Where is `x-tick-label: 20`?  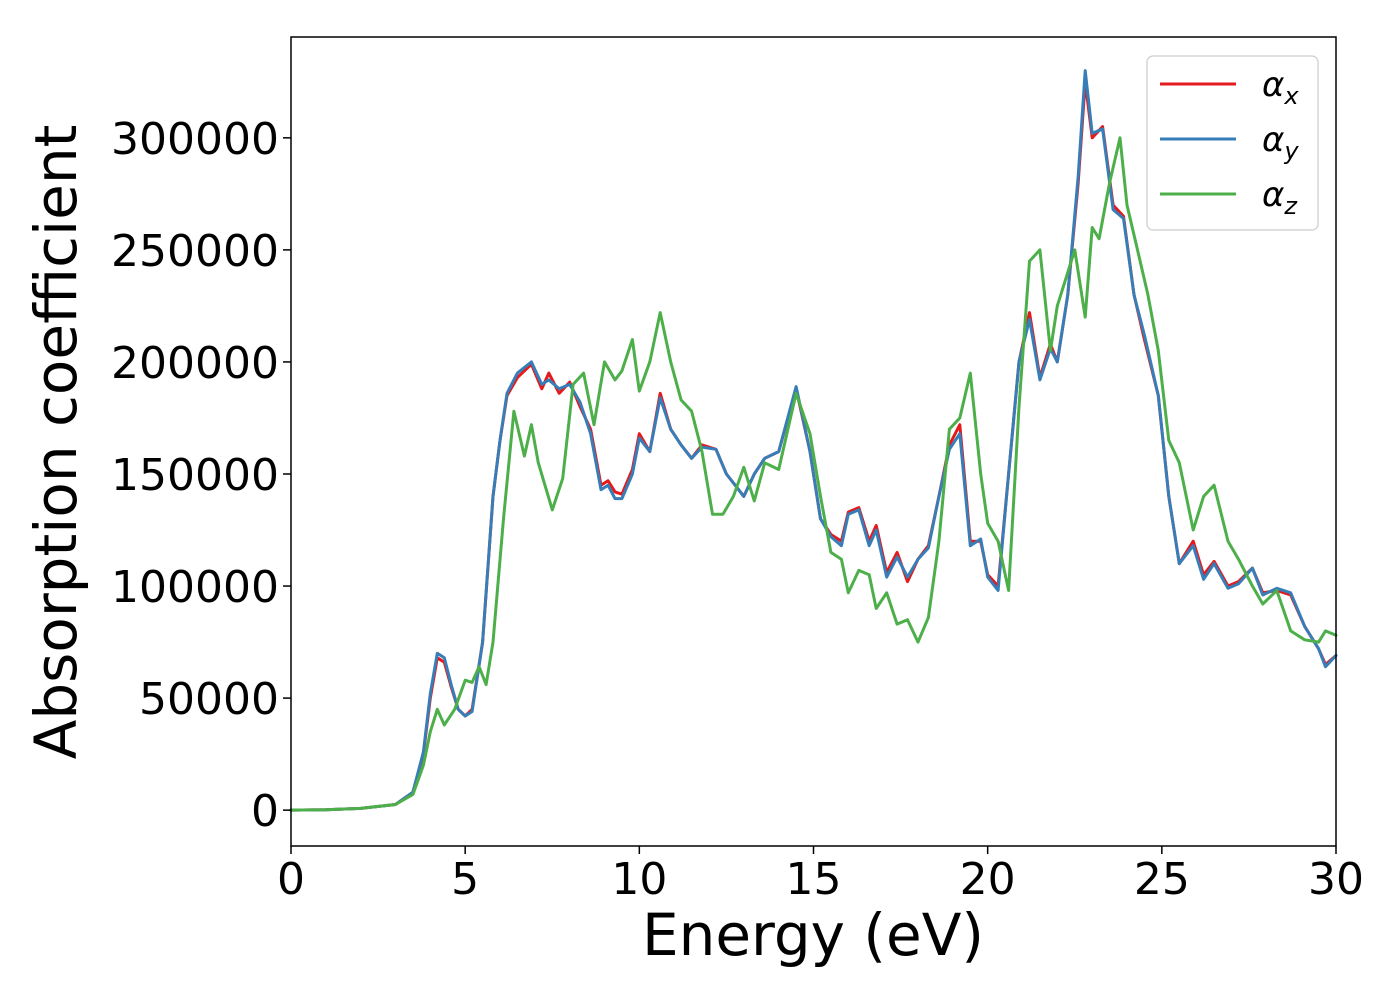 x-tick-label: 20 is located at coordinates (988, 879).